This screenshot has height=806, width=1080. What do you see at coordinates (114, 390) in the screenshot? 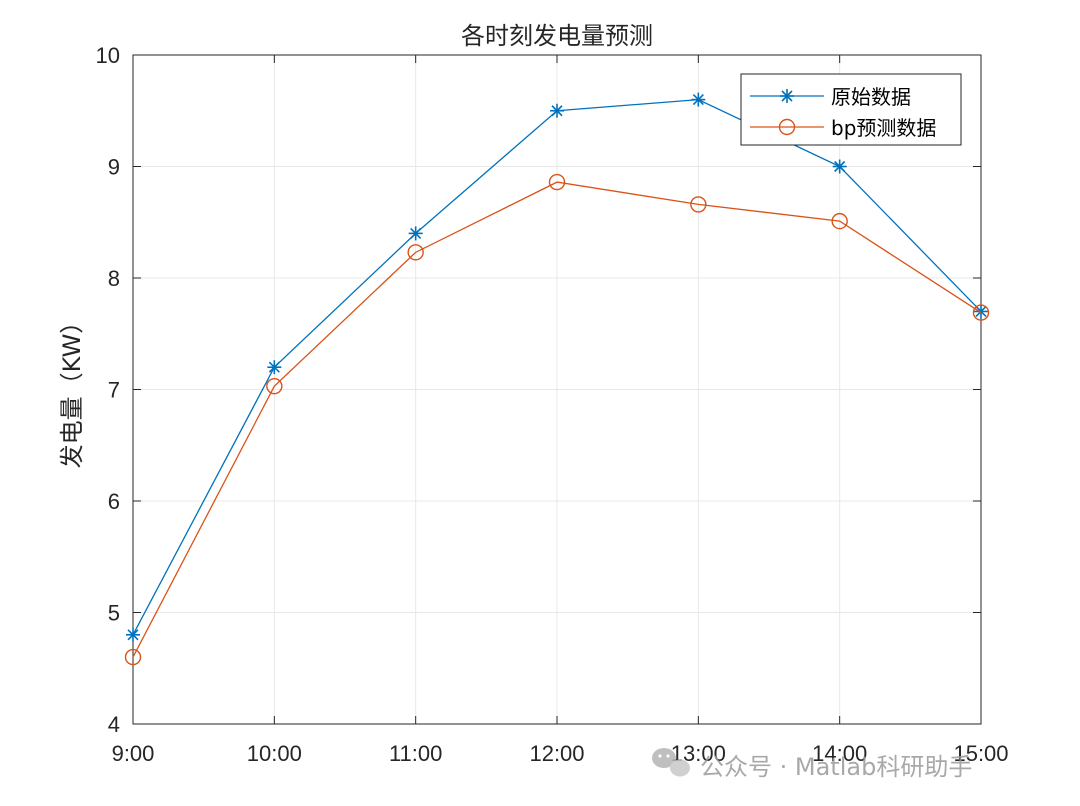
I see `y-tick-label: 7` at bounding box center [114, 390].